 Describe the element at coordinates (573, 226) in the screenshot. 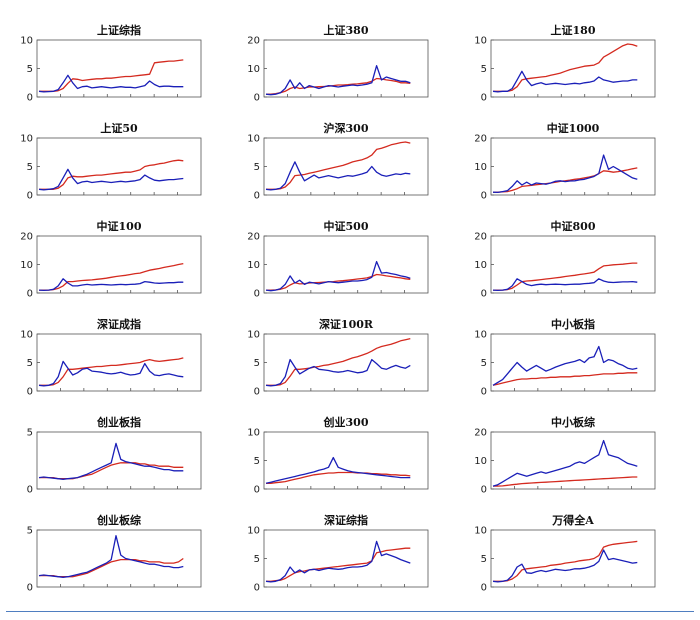

I see `subplot-title: 中证800` at that location.